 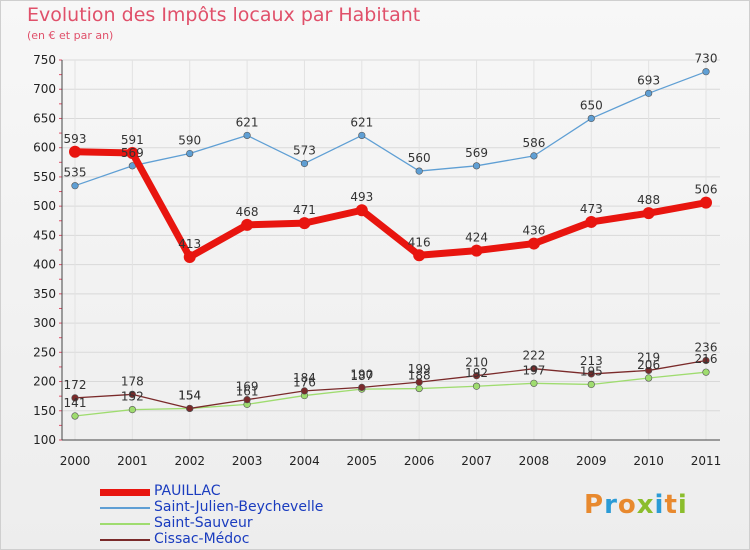 I want to click on y-tick-label: 300, so click(x=44, y=323).